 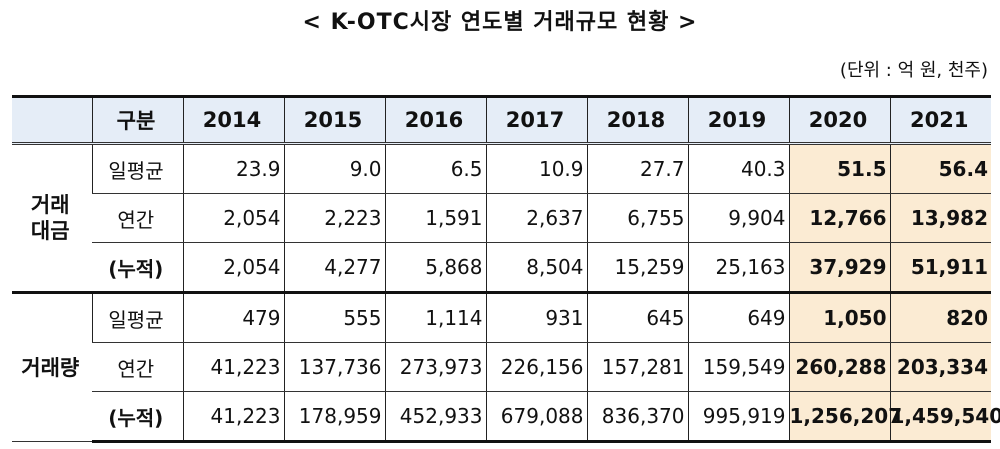 What do you see at coordinates (435, 120) in the screenshot?
I see `header-year: 2016` at bounding box center [435, 120].